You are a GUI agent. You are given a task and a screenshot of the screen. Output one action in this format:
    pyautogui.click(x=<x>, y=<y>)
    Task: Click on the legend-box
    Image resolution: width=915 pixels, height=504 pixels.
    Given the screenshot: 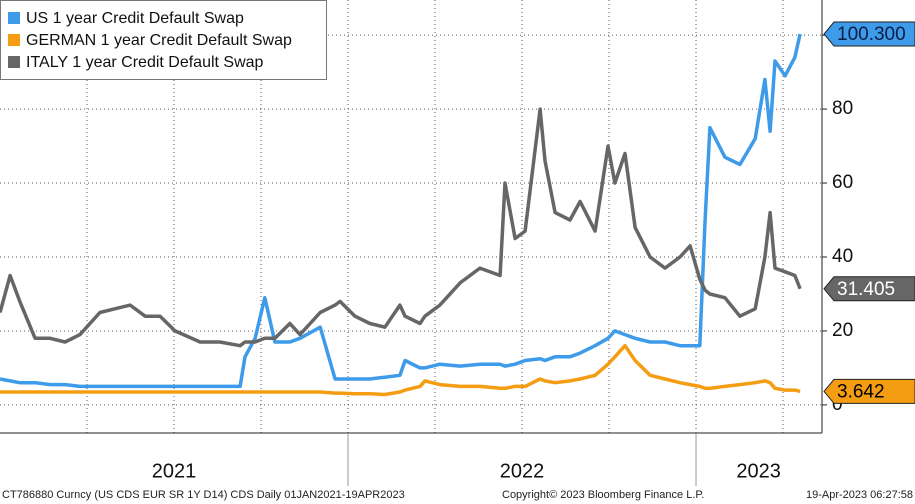 What is the action you would take?
    pyautogui.click(x=163, y=40)
    